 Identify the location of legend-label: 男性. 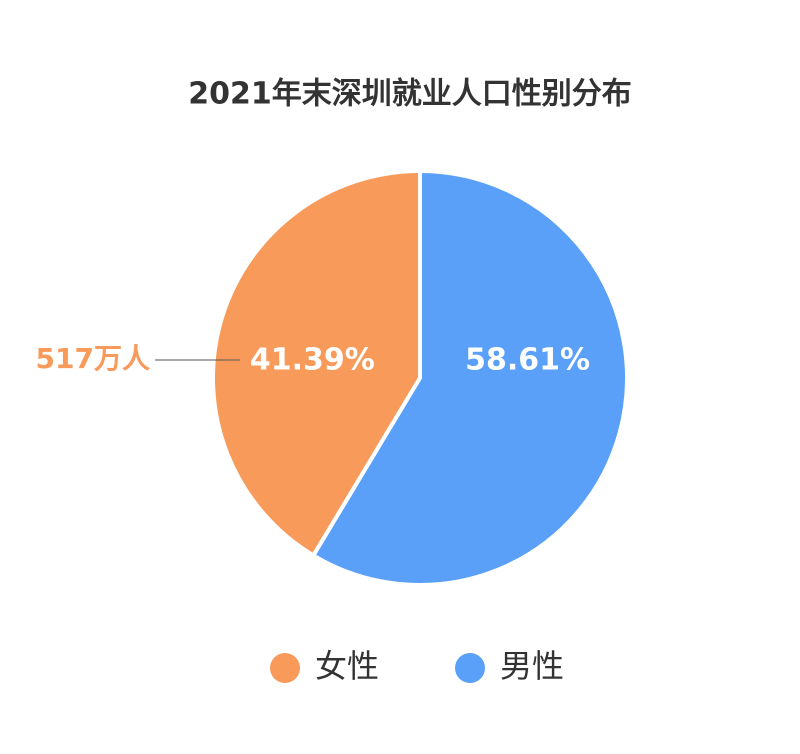
(532, 666).